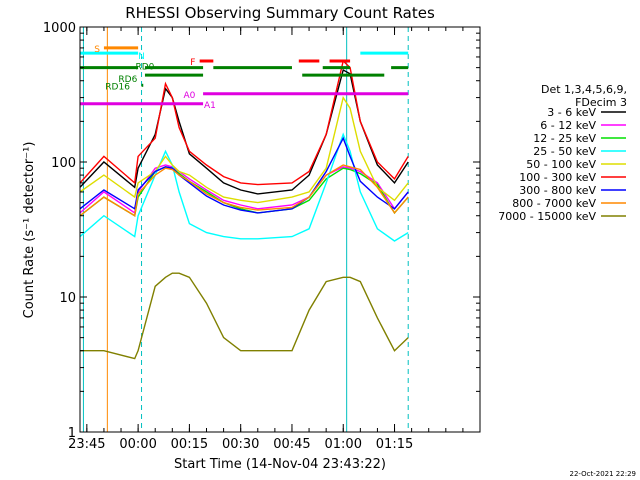  I want to click on y-tick-label-2: 100, so click(63, 163).